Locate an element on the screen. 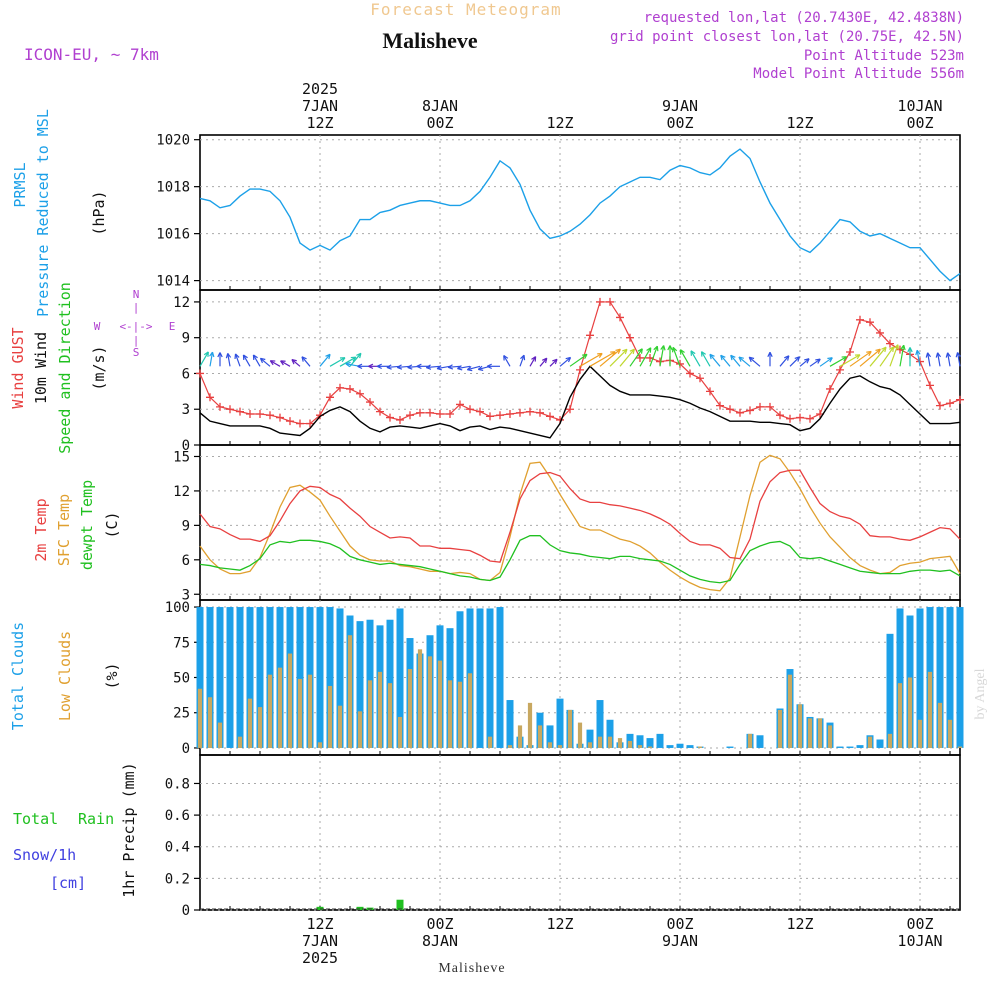 Image resolution: width=1000 pixels, height=1000 pixels. precip-ytick-label: 0 is located at coordinates (186, 911).